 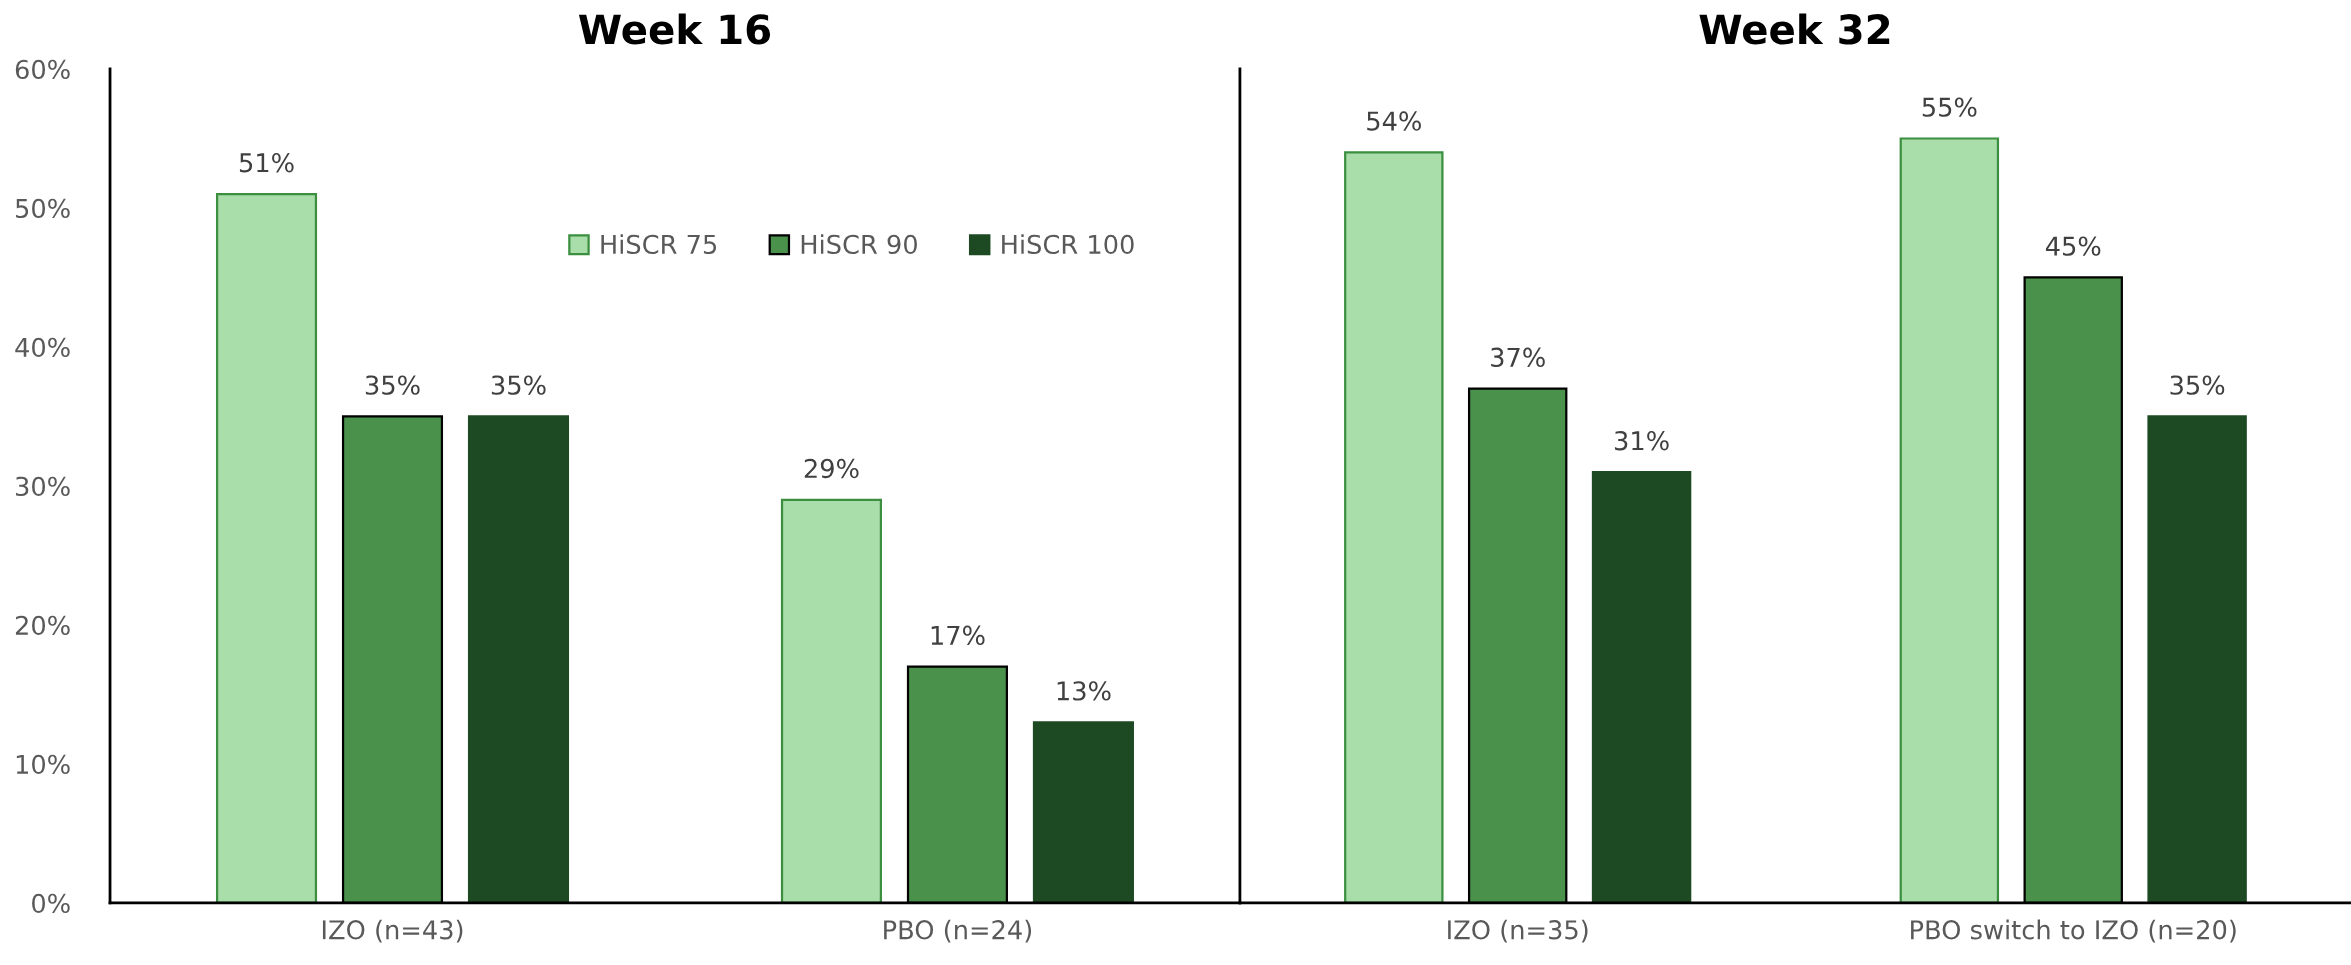 What do you see at coordinates (1068, 244) in the screenshot?
I see `legend-label: HiSCR 100` at bounding box center [1068, 244].